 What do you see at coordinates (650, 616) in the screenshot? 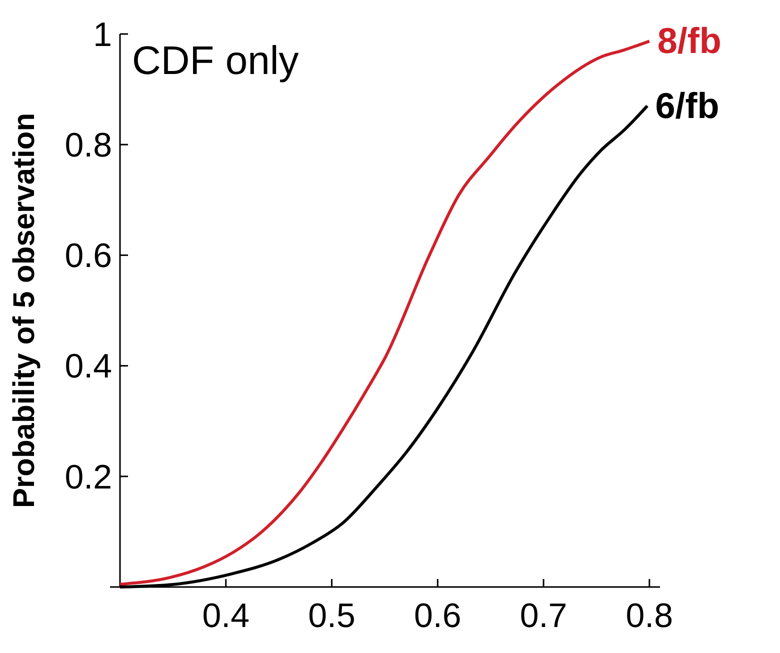
I see `x-tick-label: 0.8` at bounding box center [650, 616].